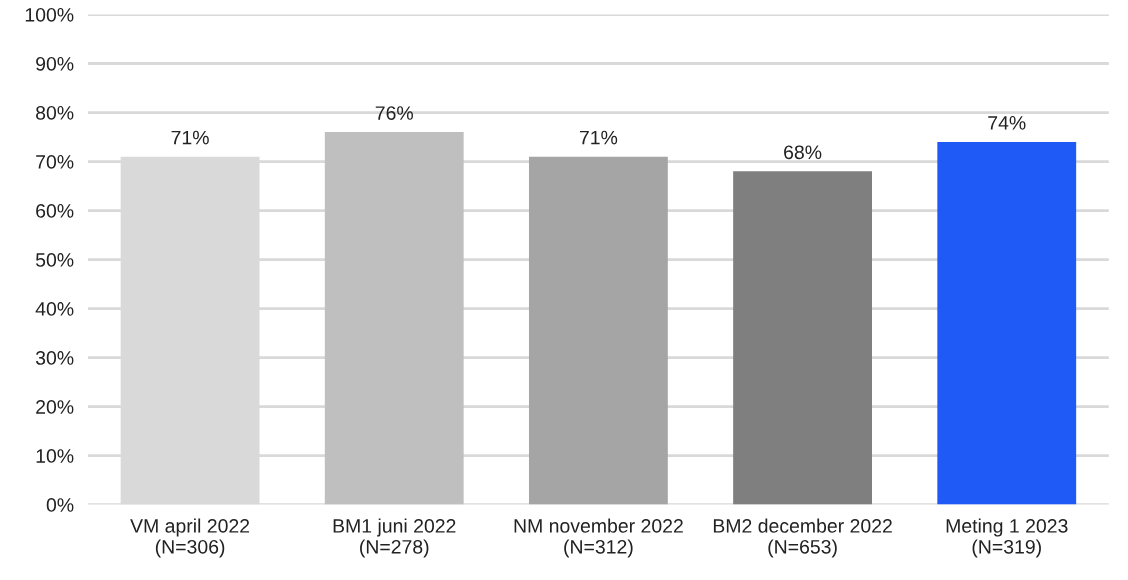 The height and width of the screenshot is (580, 1128). What do you see at coordinates (802, 538) in the screenshot?
I see `x-tick-label: BM2 december 2022 (N=653)` at bounding box center [802, 538].